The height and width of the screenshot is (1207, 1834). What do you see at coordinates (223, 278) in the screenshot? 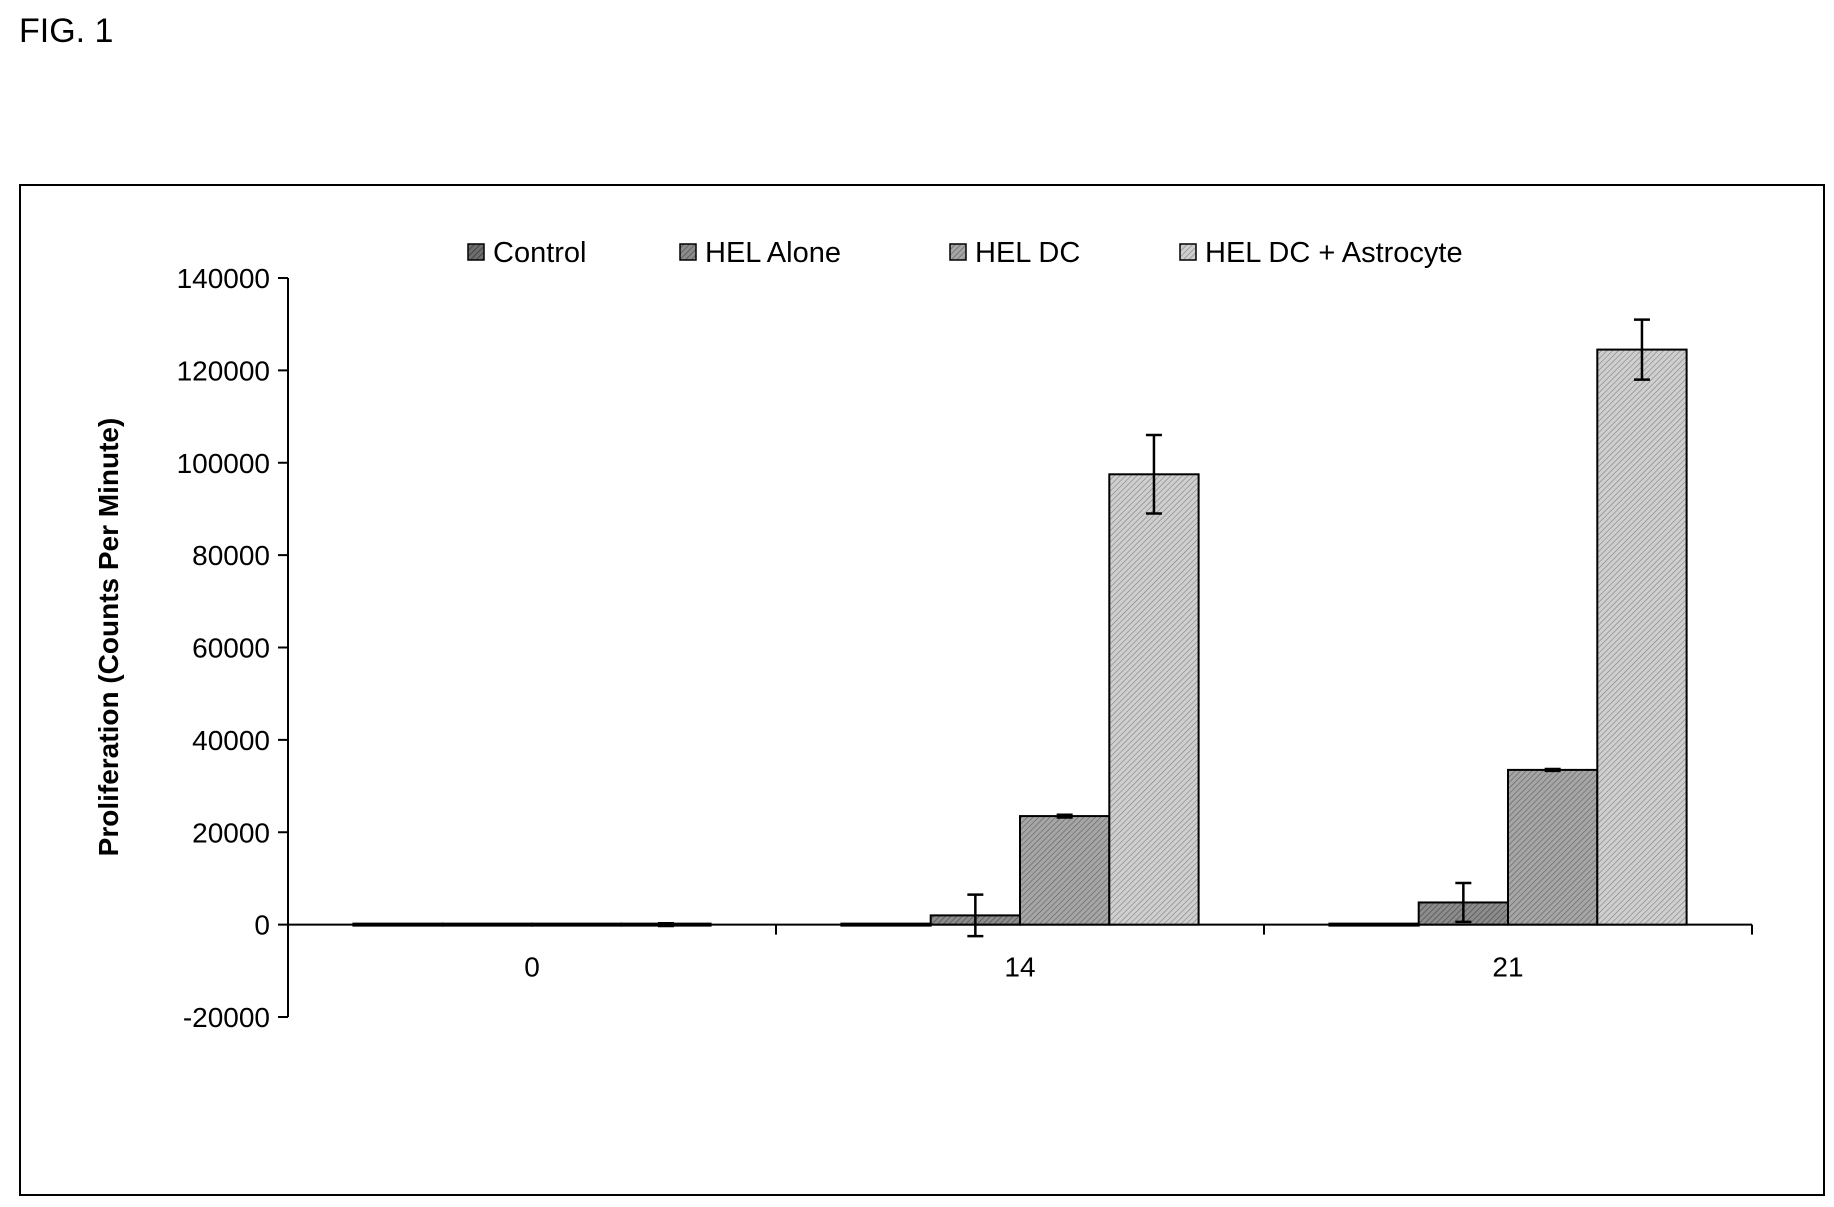
I see `y-tick-label: 140000` at bounding box center [223, 278].